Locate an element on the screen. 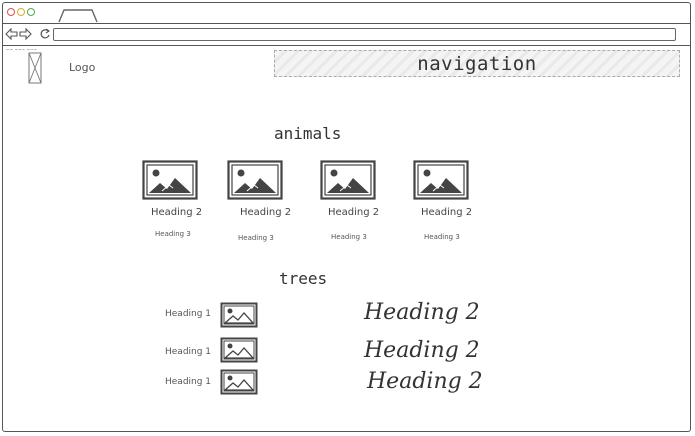  maximize-window-dot is located at coordinates (31, 12).